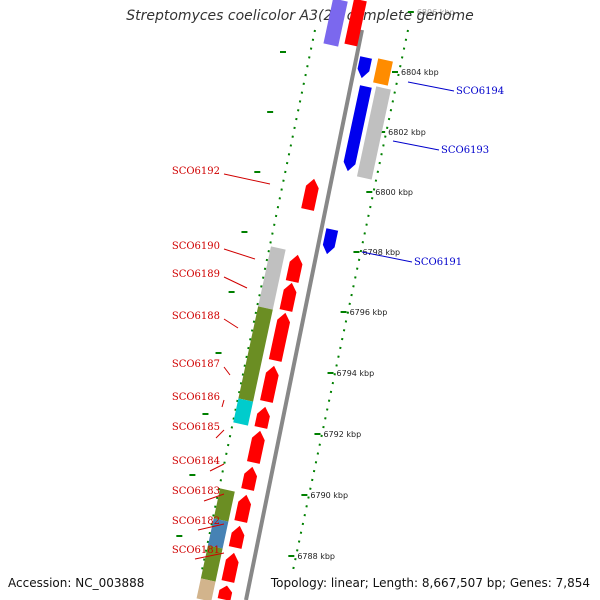 This screenshot has height=600, width=600. Describe the element at coordinates (196, 171) in the screenshot. I see `gene-label-forward: SCO6192` at that location.